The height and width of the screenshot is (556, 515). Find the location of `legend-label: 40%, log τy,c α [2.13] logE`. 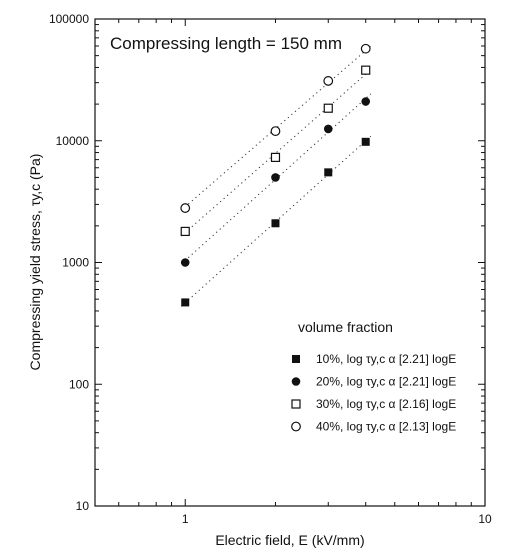

legend-label: 40%, log τy,c α [2.13] logE is located at coordinates (386, 427).